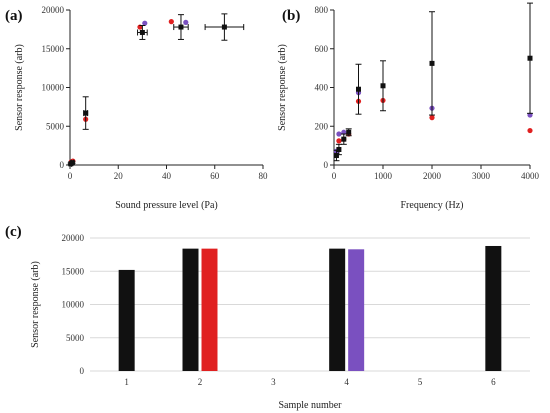 This screenshot has width=550, height=413. I want to click on x-tick-label: 4000, so click(530, 176).